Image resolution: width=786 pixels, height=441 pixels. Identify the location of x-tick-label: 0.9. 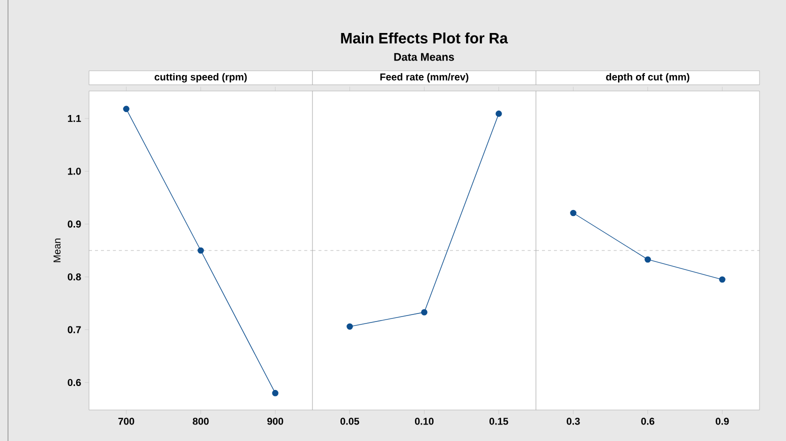
(722, 421).